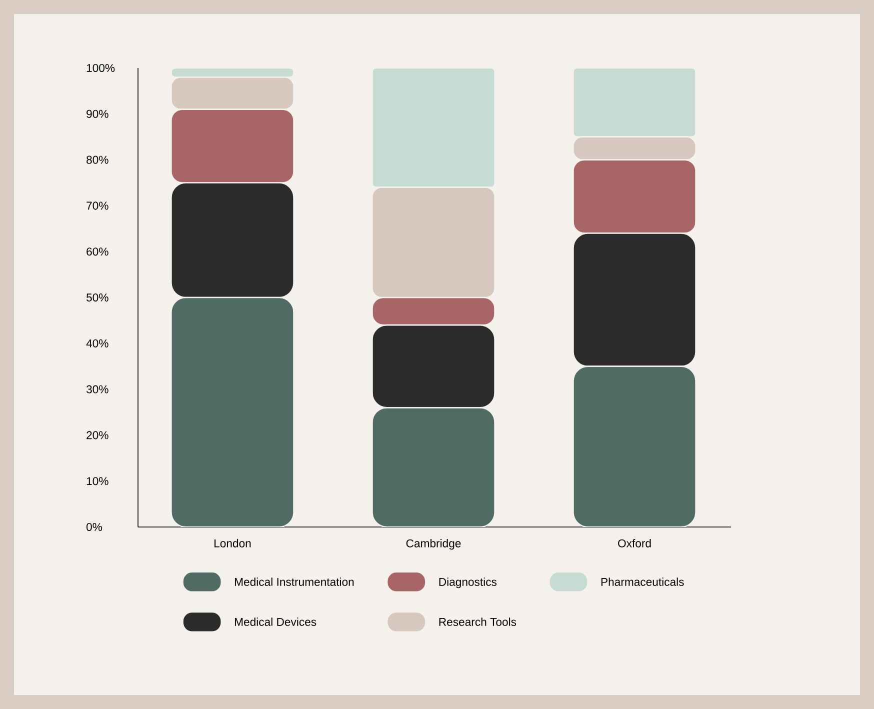 This screenshot has height=709, width=874. I want to click on legend-label: Research Tools, so click(477, 622).